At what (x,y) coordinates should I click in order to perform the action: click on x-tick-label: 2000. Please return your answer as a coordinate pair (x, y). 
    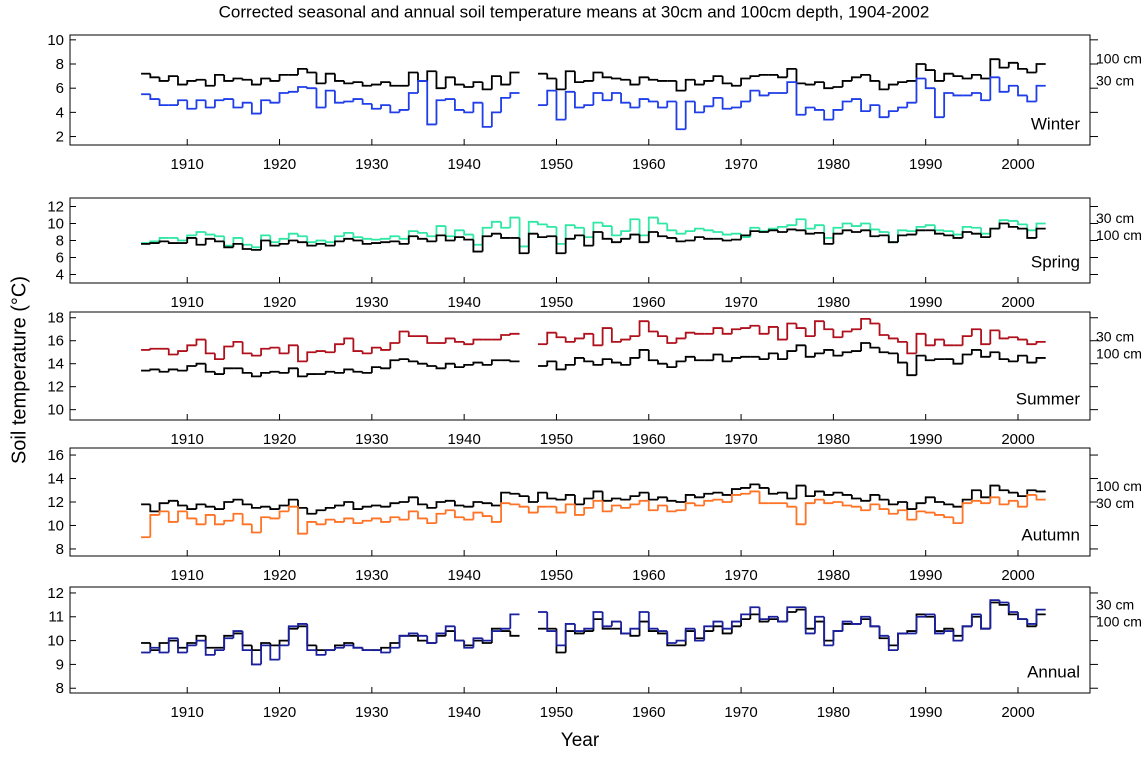
    Looking at the image, I should click on (1017, 164).